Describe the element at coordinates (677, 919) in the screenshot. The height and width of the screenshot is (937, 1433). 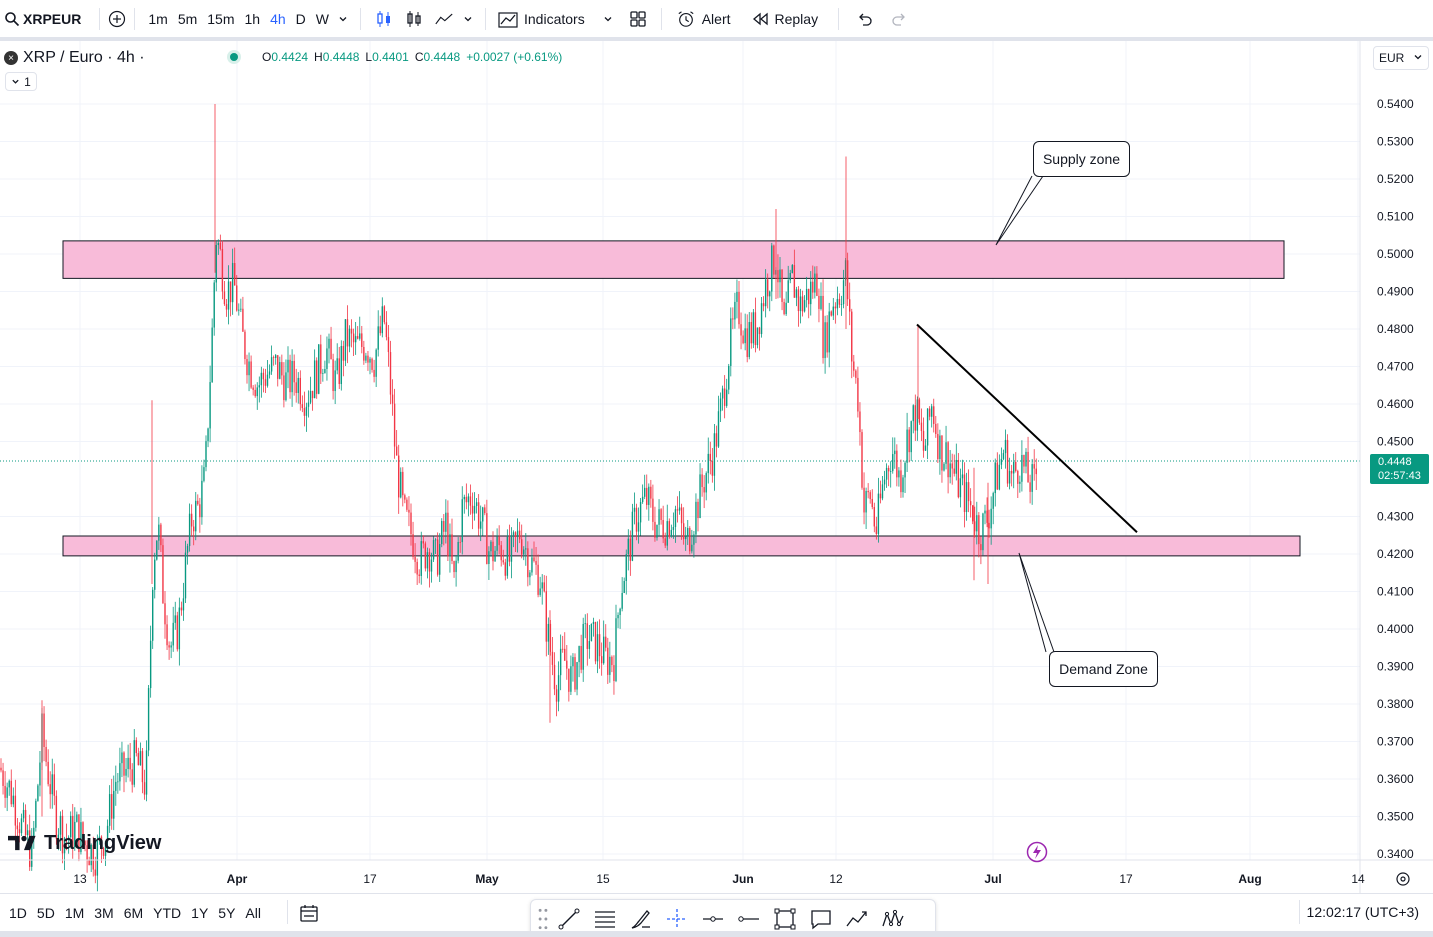
I see `crosshair-tool` at that location.